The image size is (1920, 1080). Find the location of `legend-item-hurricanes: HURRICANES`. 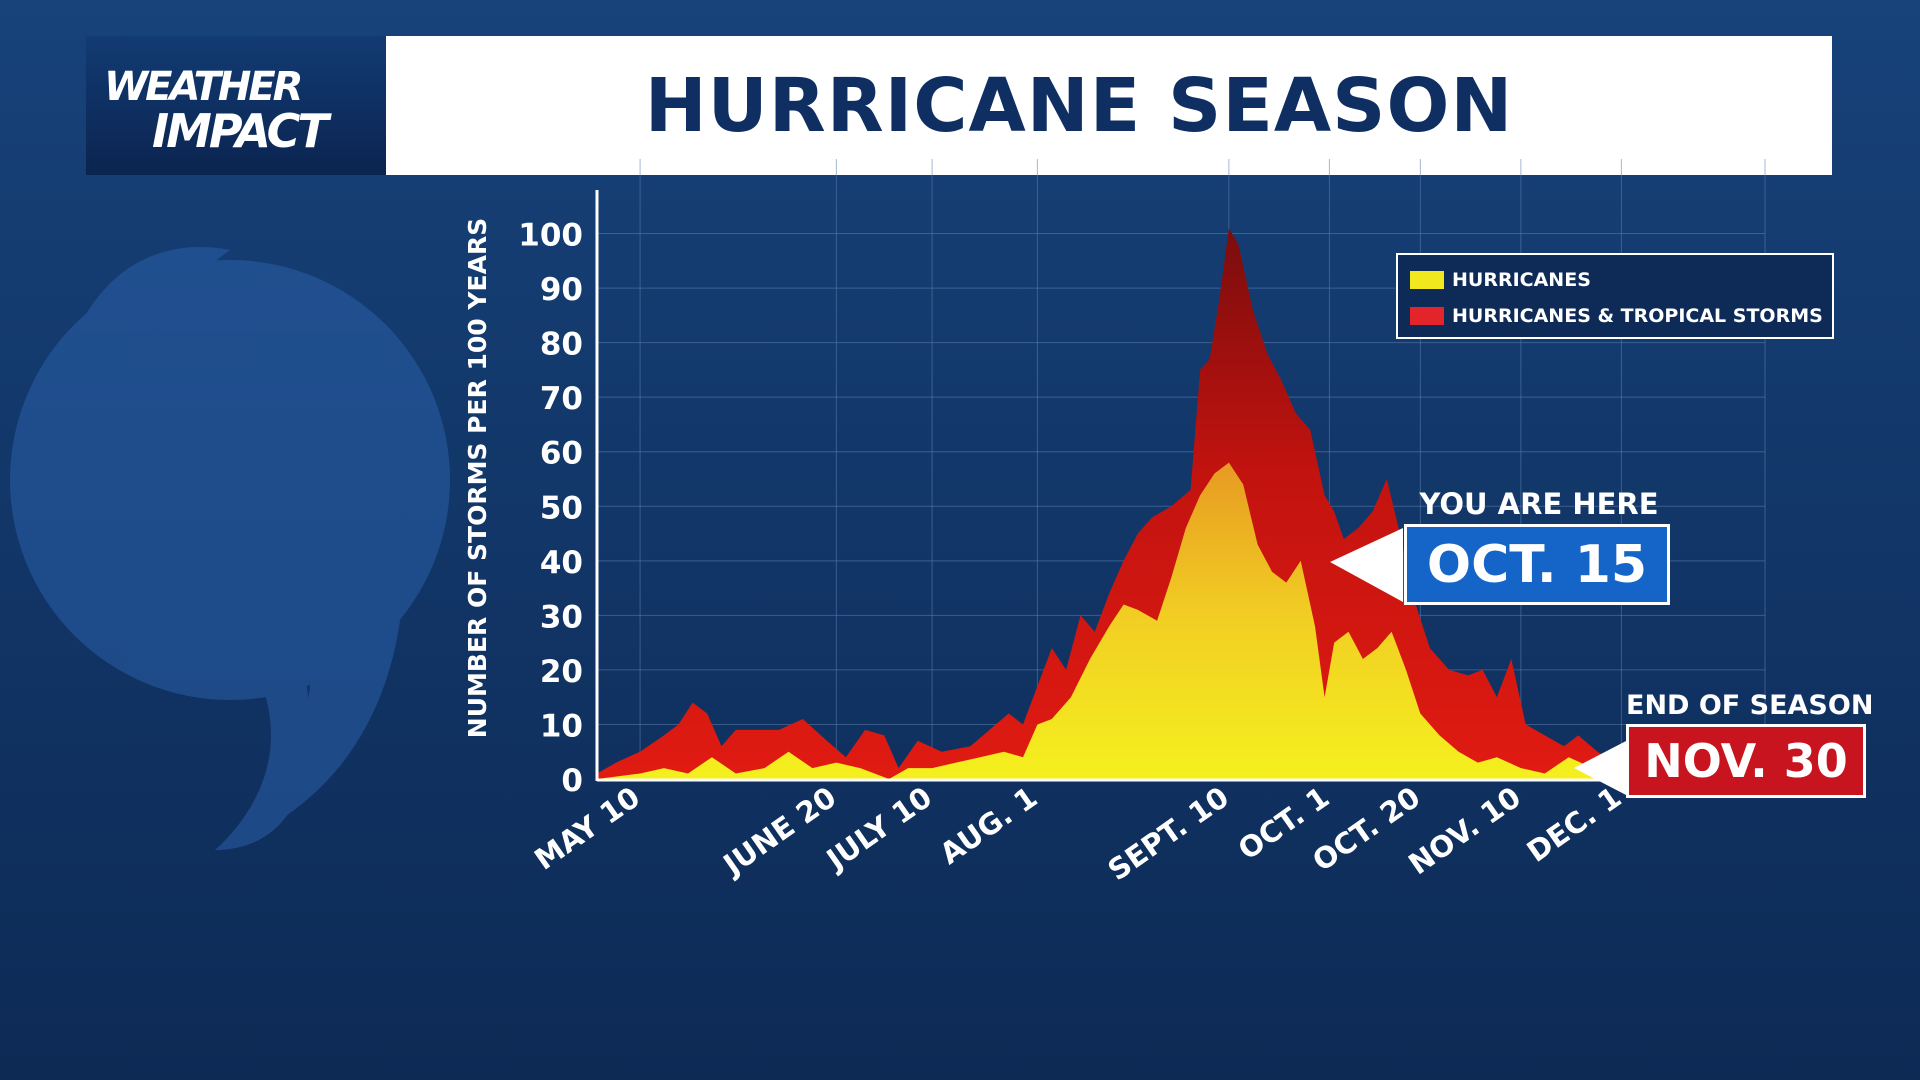

legend-item-hurricanes: HURRICANES is located at coordinates (1500, 280).